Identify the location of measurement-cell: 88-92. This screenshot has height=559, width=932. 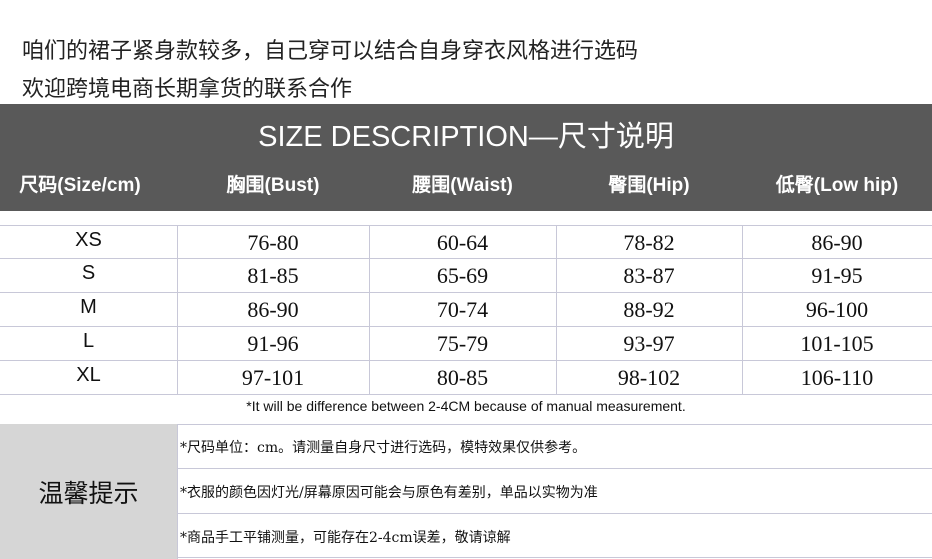
(649, 309).